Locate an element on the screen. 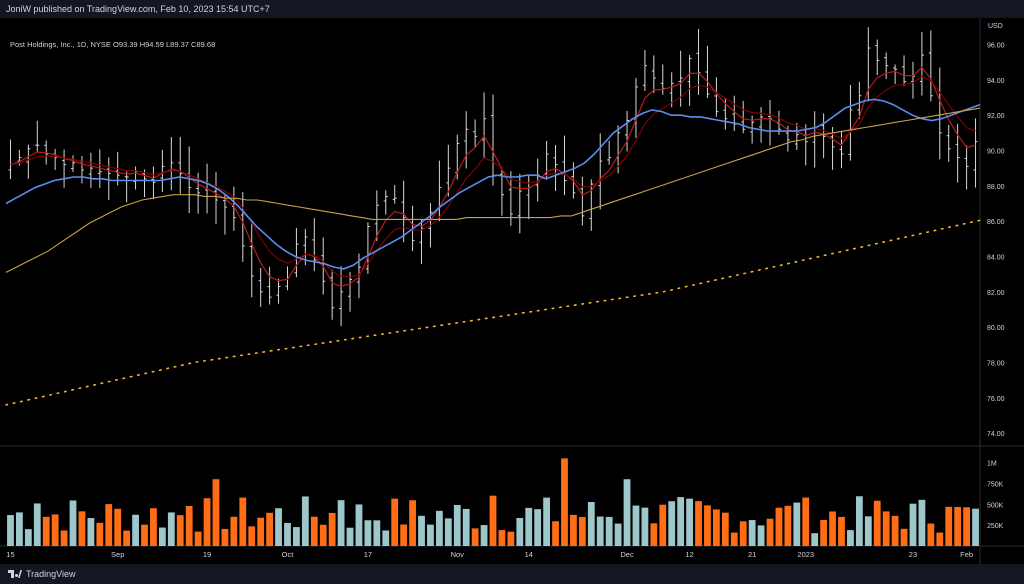 The image size is (1024, 584). time-tick-label: 12 is located at coordinates (689, 554).